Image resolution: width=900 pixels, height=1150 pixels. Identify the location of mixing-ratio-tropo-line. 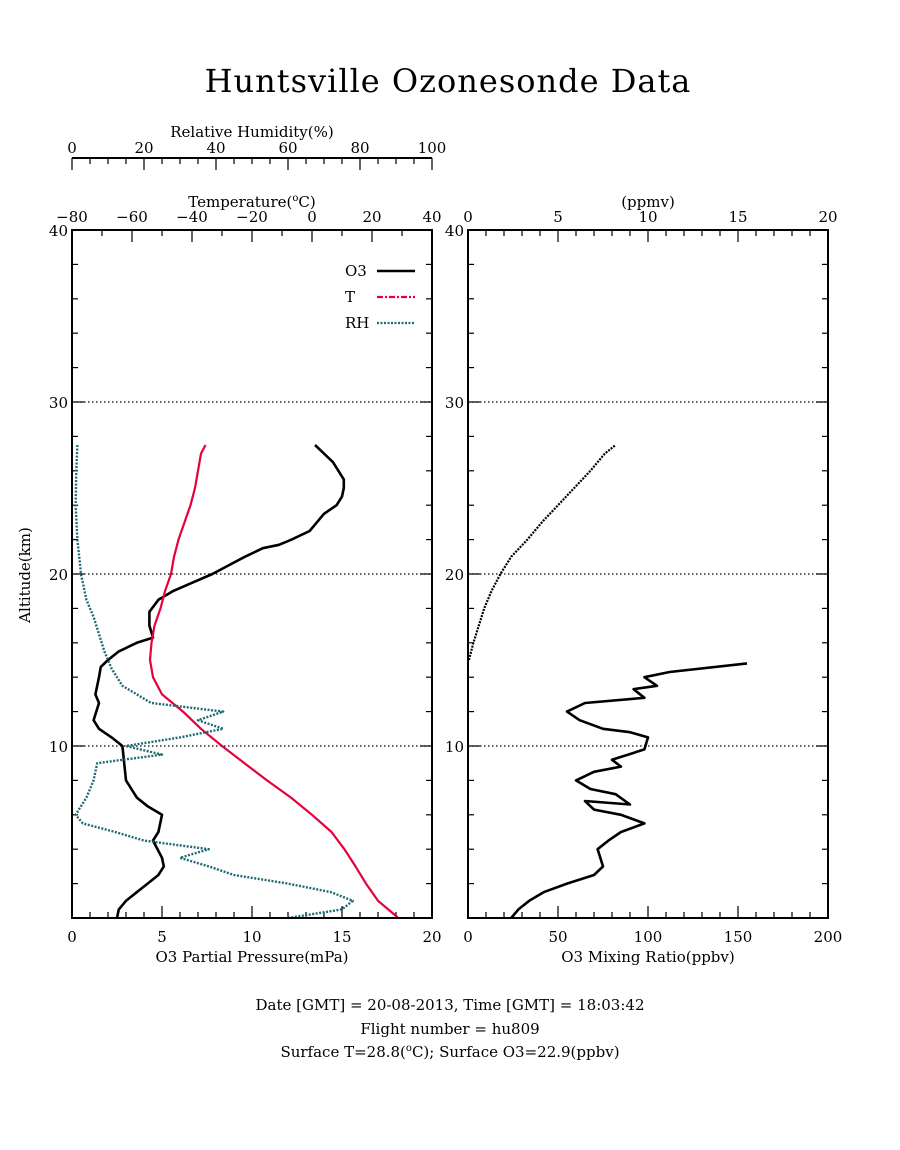
(629, 790).